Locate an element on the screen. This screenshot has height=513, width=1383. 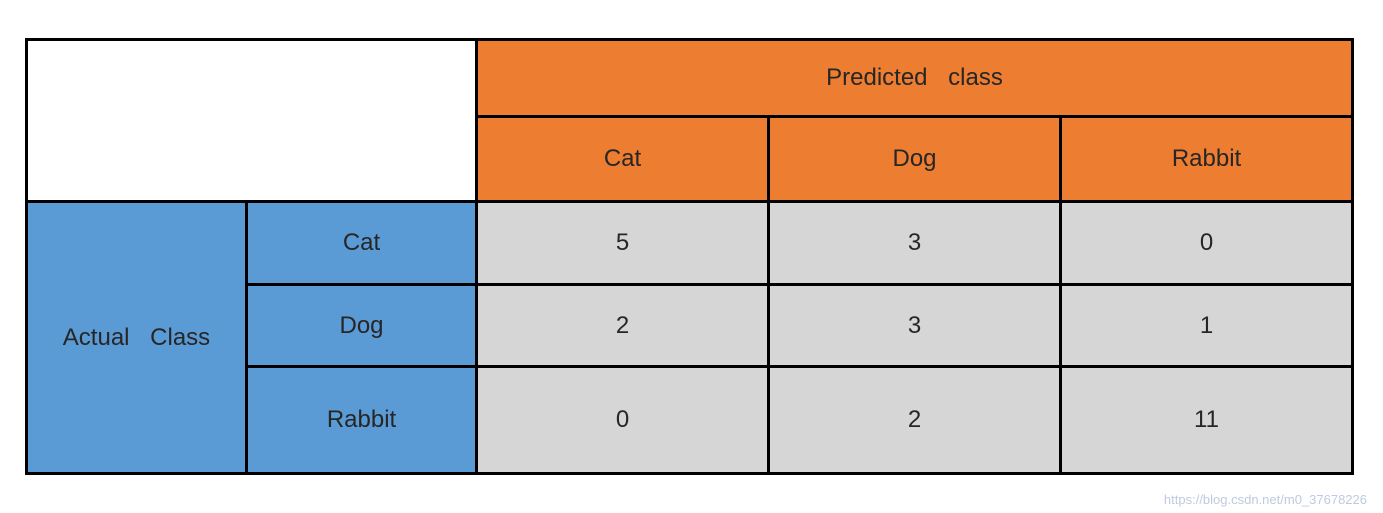
actual-row-header-dog: Dog is located at coordinates (361, 325).